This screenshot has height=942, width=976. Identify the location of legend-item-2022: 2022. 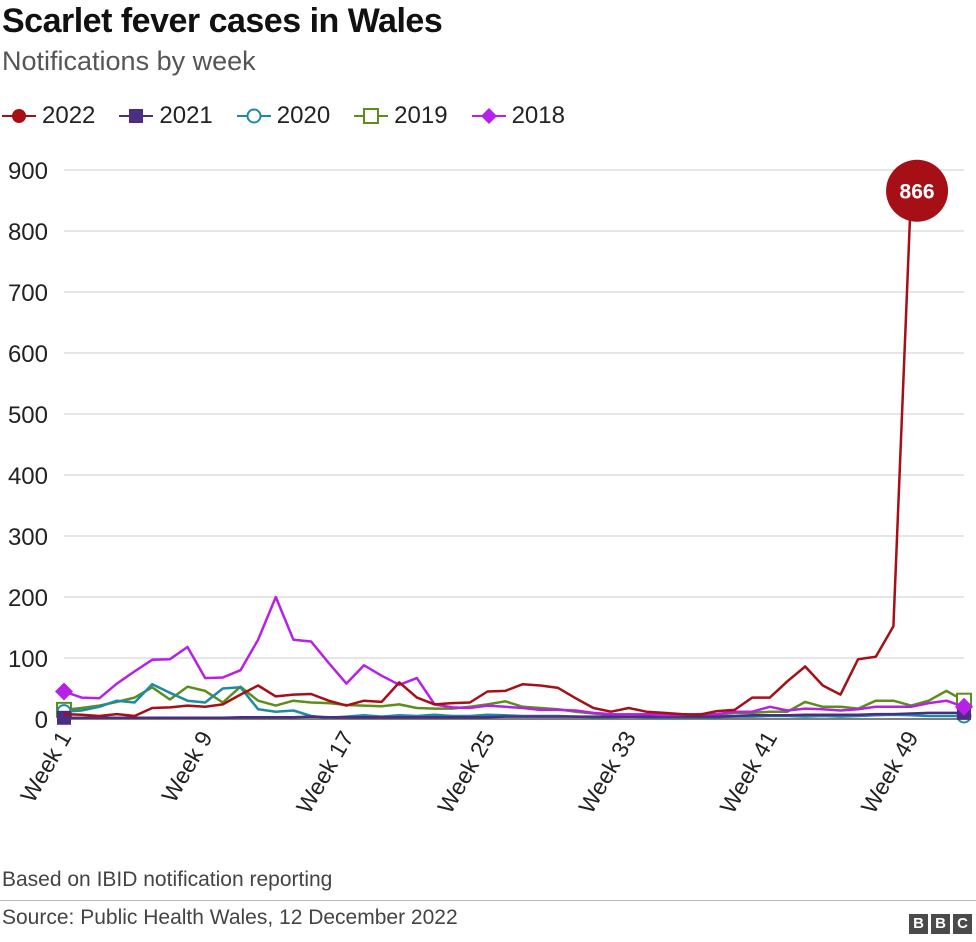
(48, 116).